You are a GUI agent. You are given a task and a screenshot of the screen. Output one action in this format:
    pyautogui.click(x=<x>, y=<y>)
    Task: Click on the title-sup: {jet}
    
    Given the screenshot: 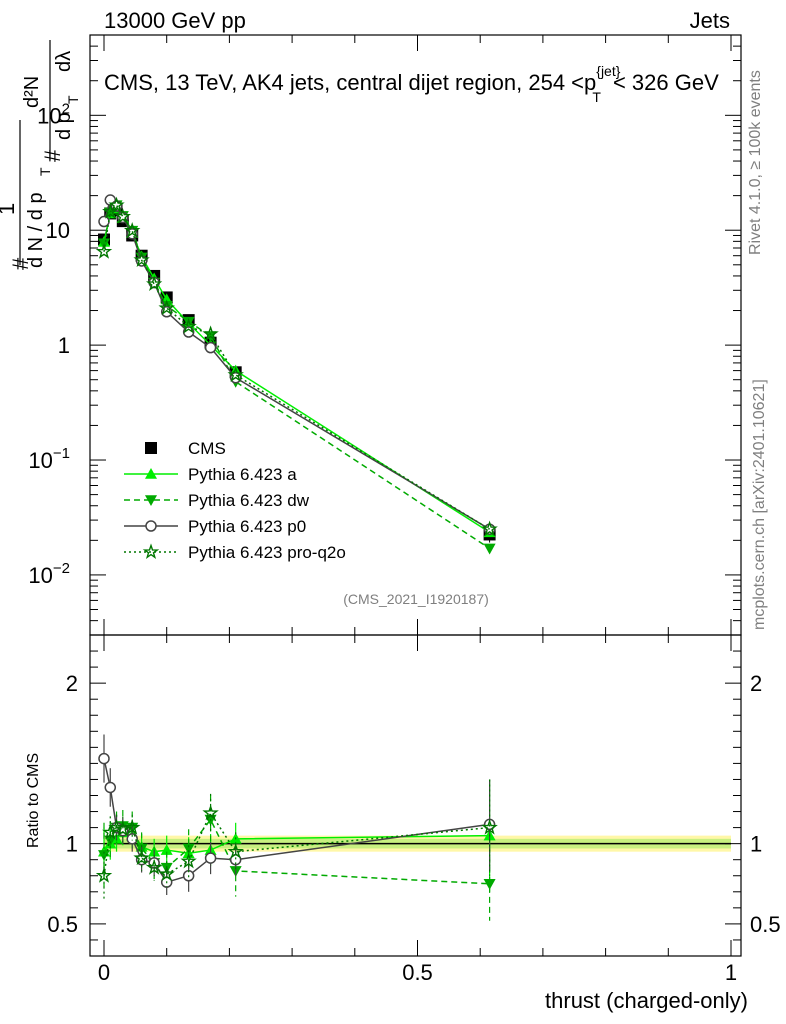 What is the action you would take?
    pyautogui.click(x=608, y=71)
    